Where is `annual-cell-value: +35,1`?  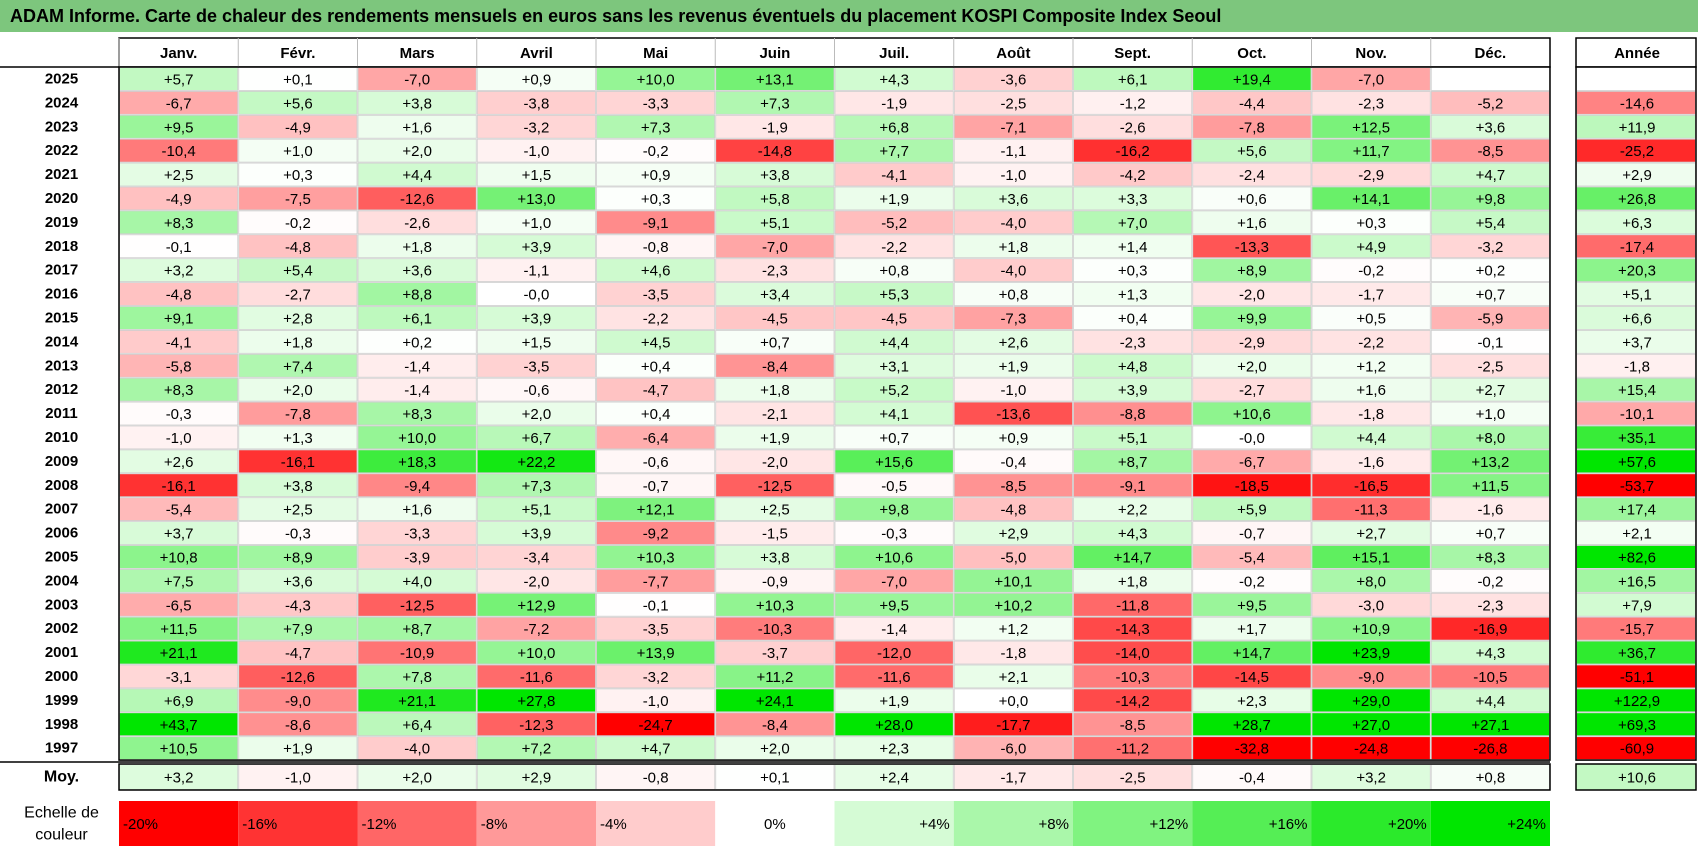 annual-cell-value: +35,1 is located at coordinates (1637, 438).